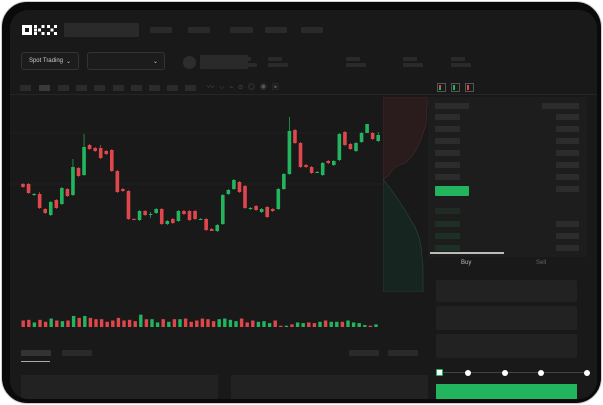 This screenshot has height=405, width=603. I want to click on bids-only-icon, so click(455, 87).